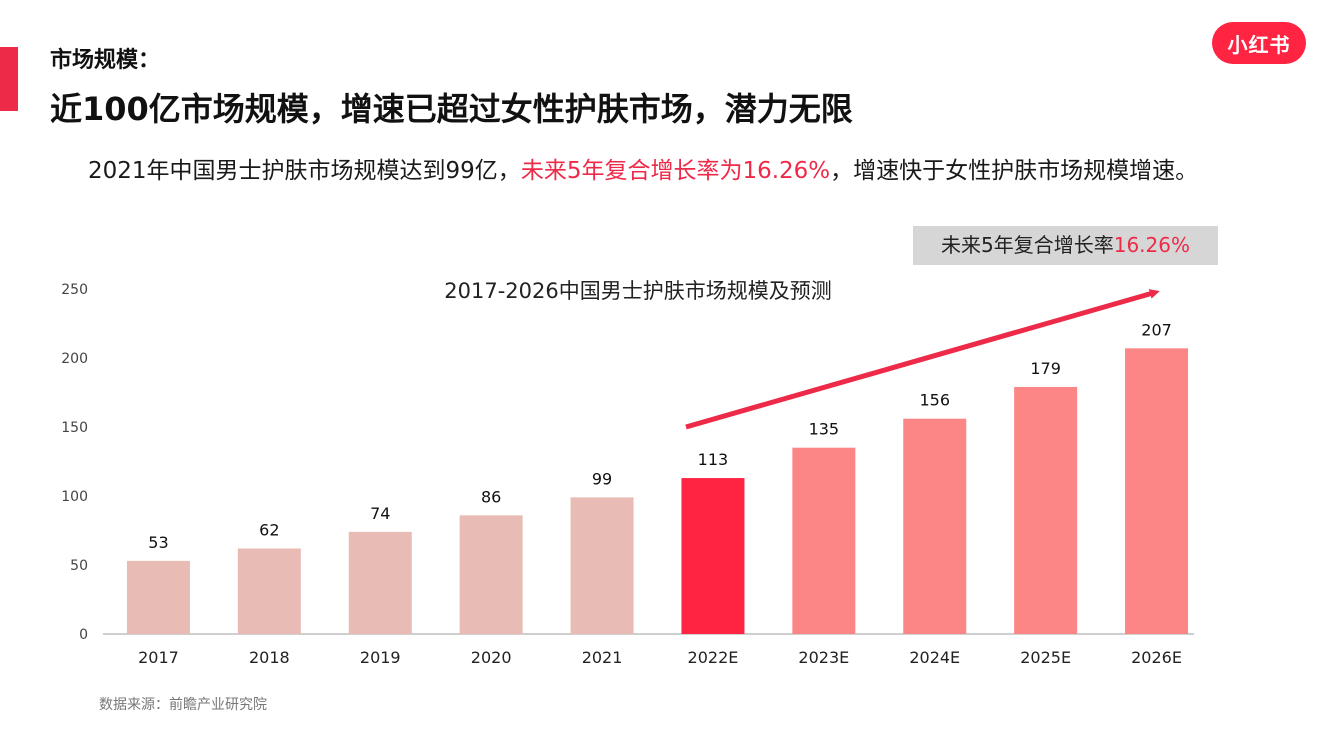 The width and height of the screenshot is (1333, 750). I want to click on data-label: 135, so click(824, 429).